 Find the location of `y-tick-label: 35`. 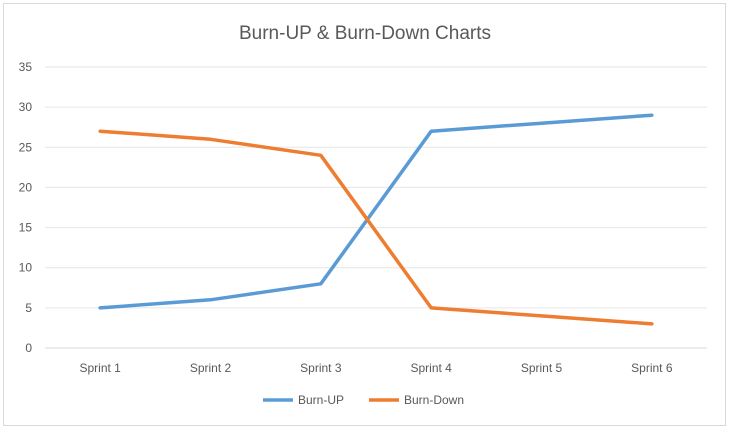

y-tick-label: 35 is located at coordinates (26, 67).